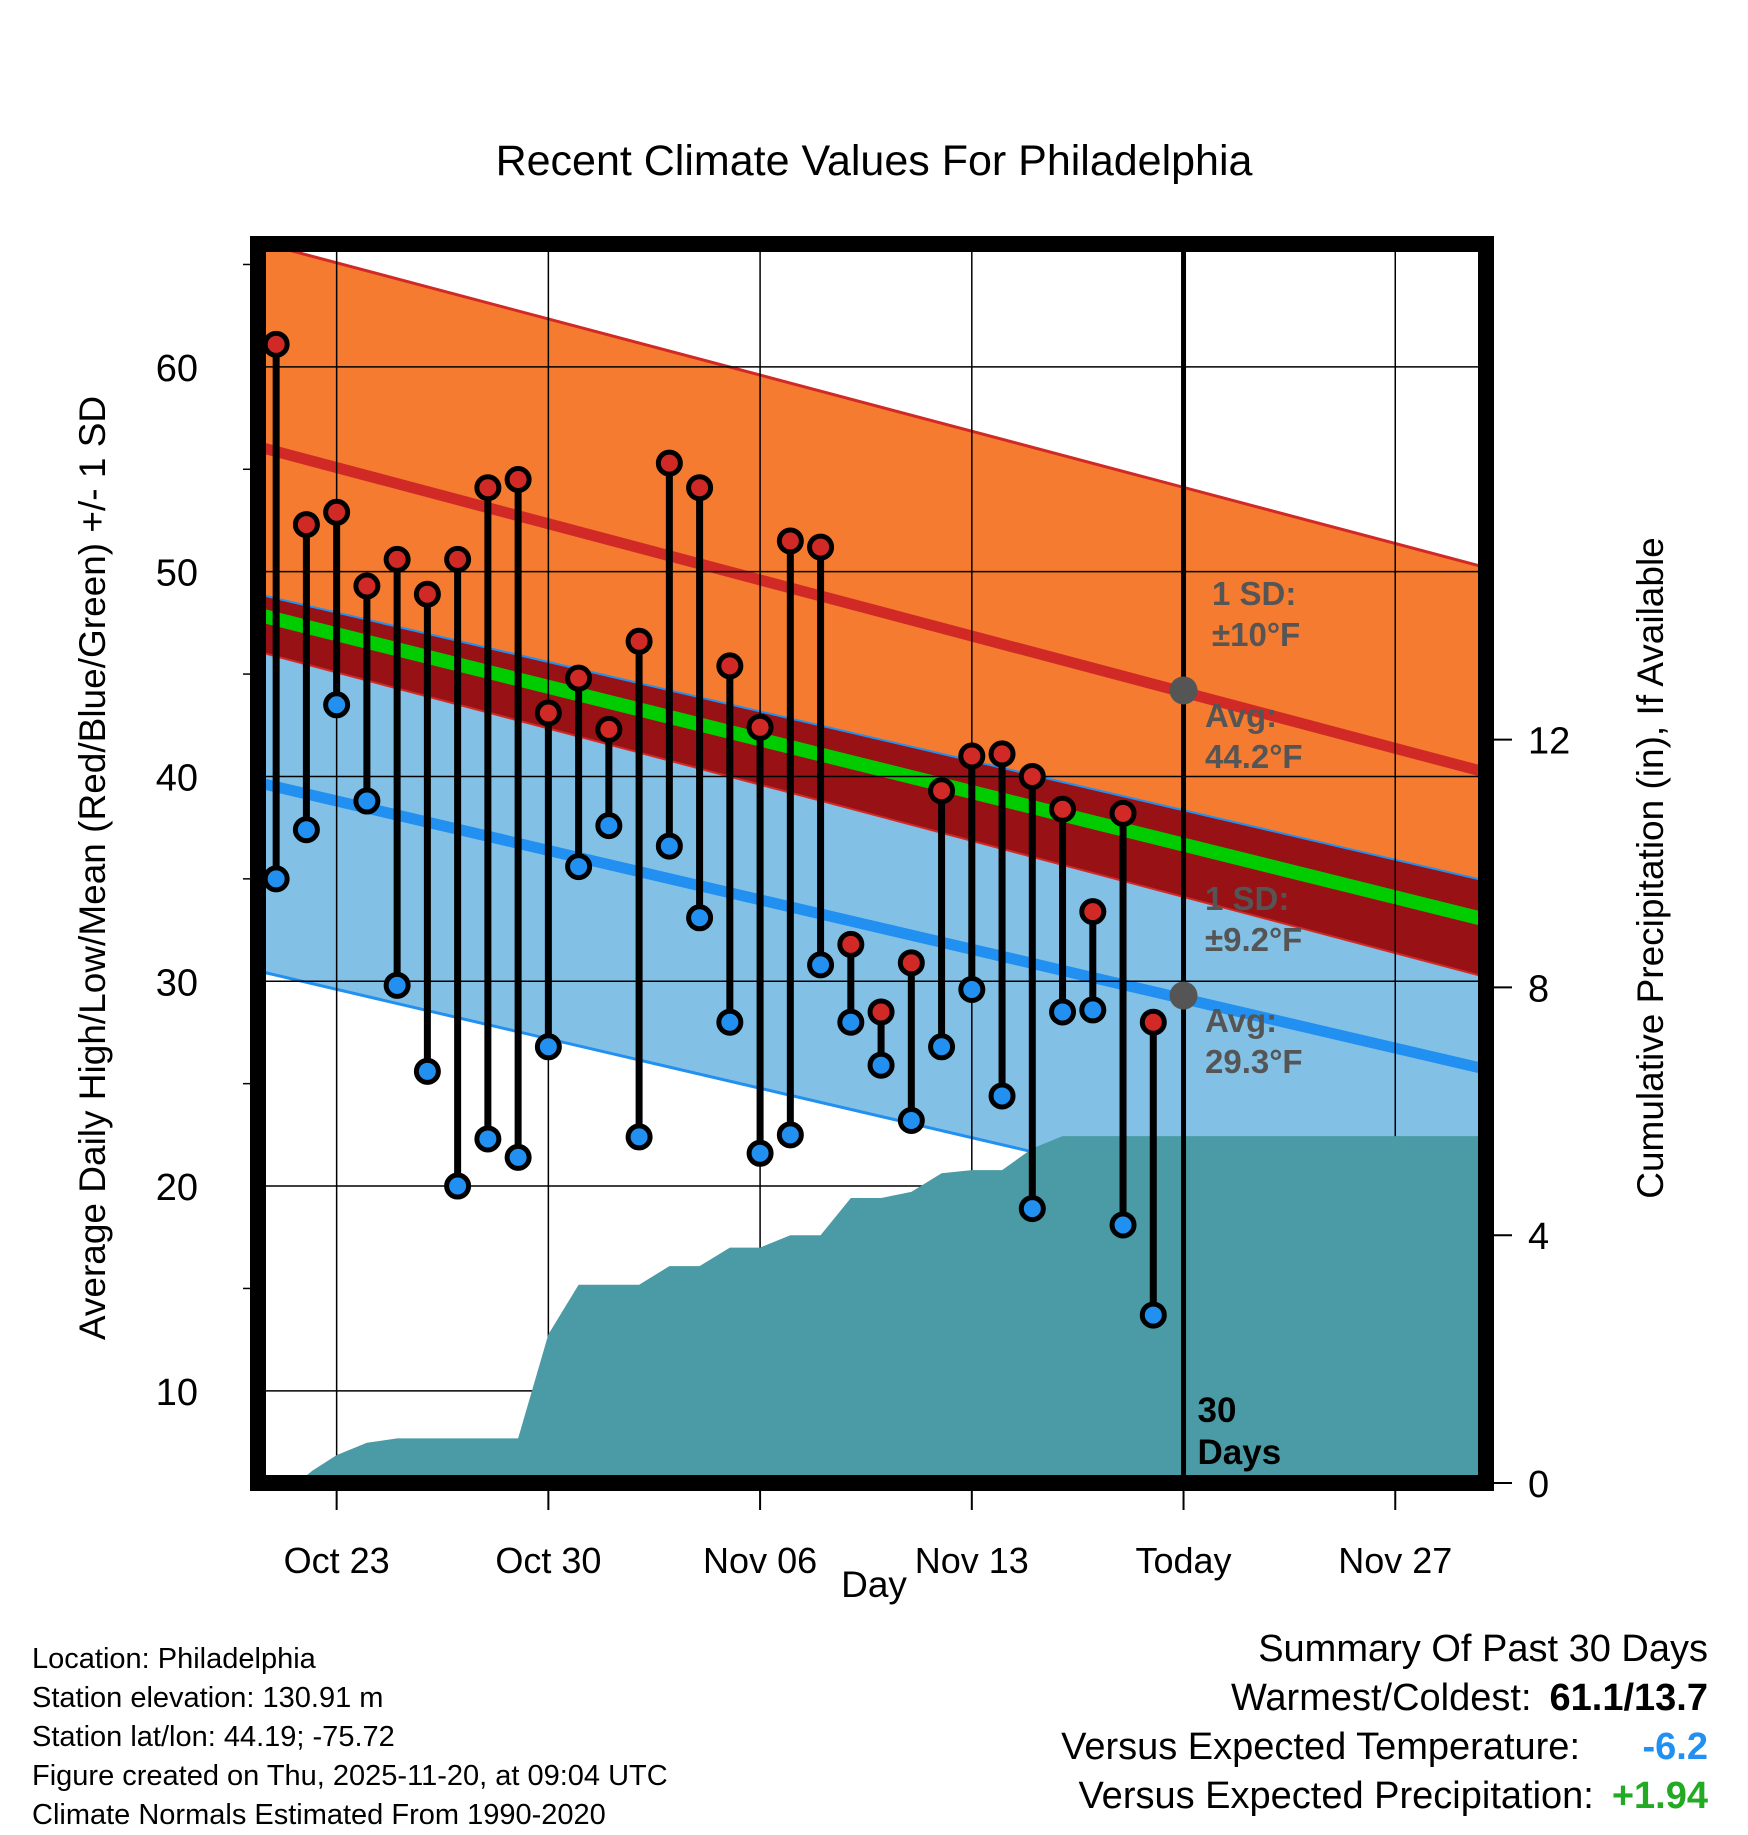 This screenshot has width=1748, height=1835. I want to click on y2-tick-label-0: 0, so click(1538, 1485).